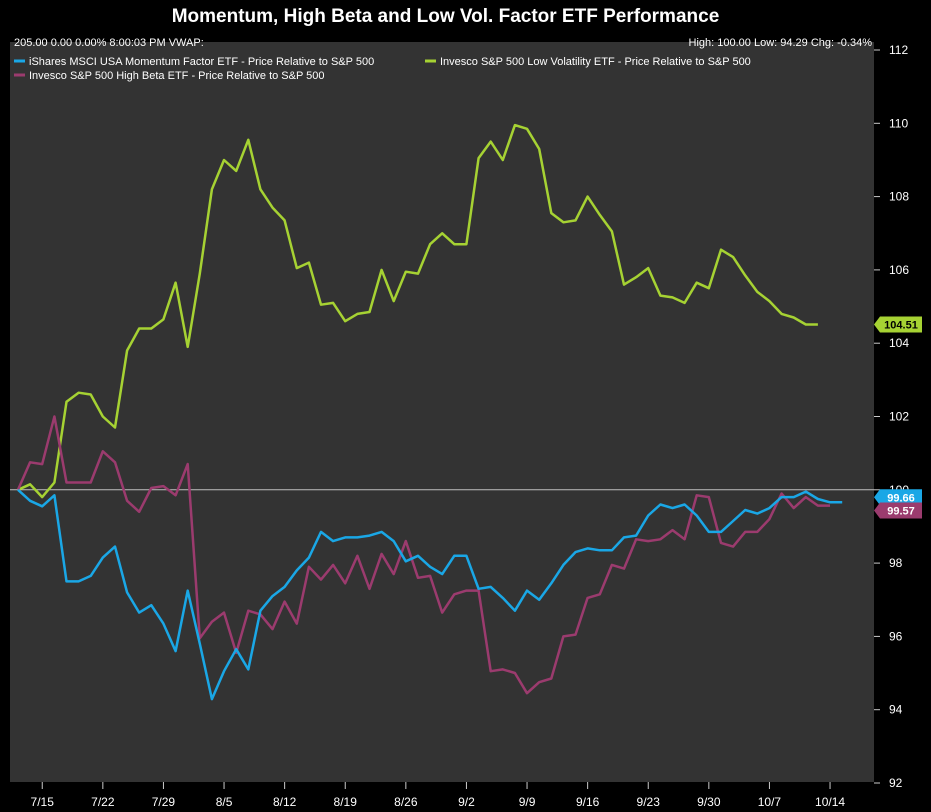  What do you see at coordinates (588, 802) in the screenshot?
I see `x-tick-label: 9/16` at bounding box center [588, 802].